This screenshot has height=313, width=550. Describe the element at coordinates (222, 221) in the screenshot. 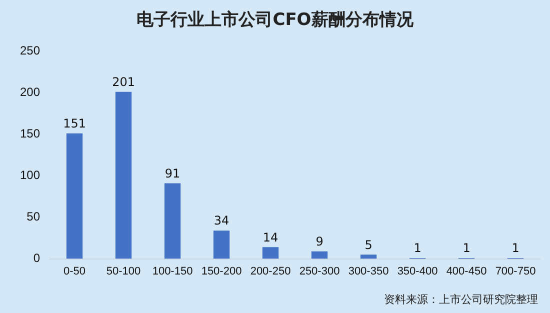

I see `data-label: 34` at that location.